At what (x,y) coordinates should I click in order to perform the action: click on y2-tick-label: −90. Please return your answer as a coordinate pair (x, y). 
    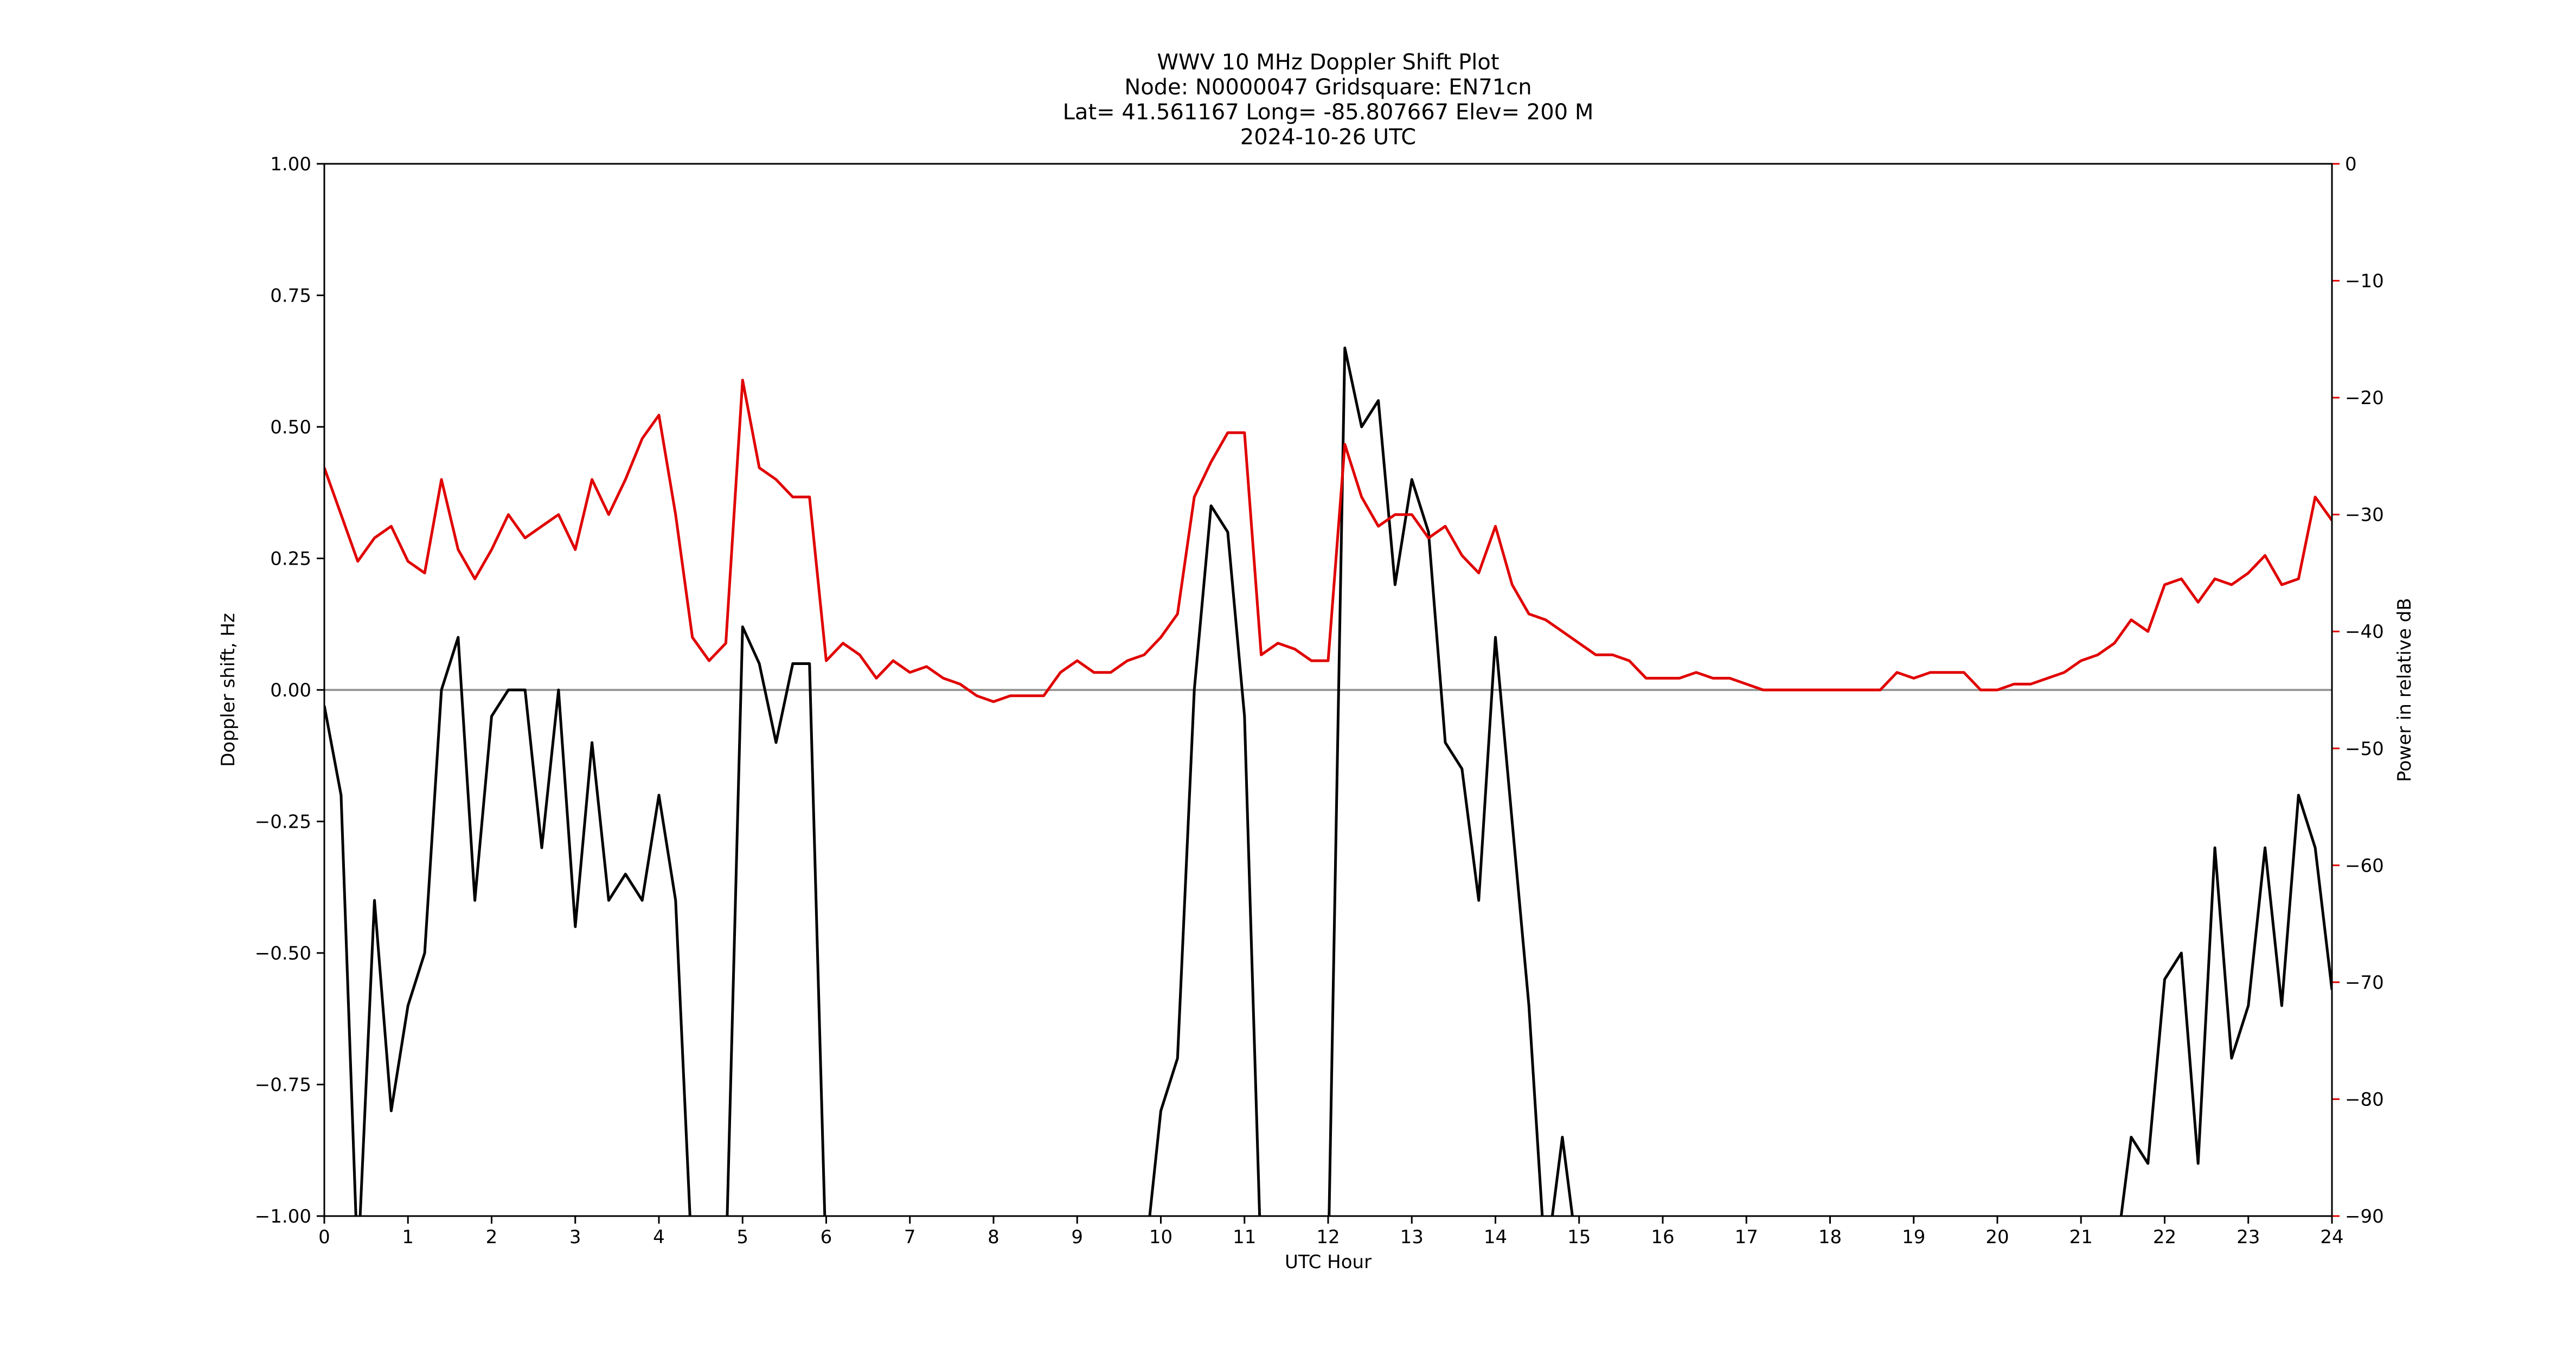
    Looking at the image, I should click on (2364, 1216).